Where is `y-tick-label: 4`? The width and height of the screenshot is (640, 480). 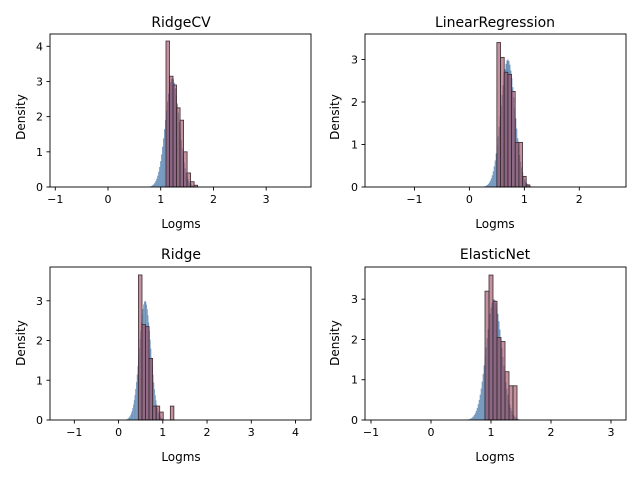 y-tick-label: 4 is located at coordinates (39, 46).